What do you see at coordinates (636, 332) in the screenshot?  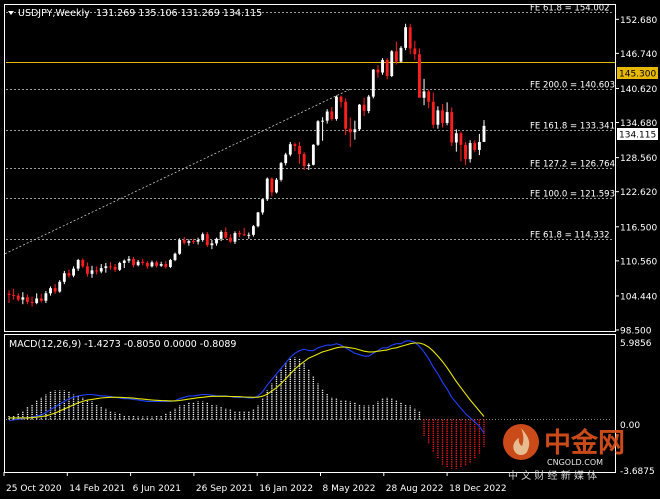 I see `price-tick-label: 98.500` at bounding box center [636, 332].